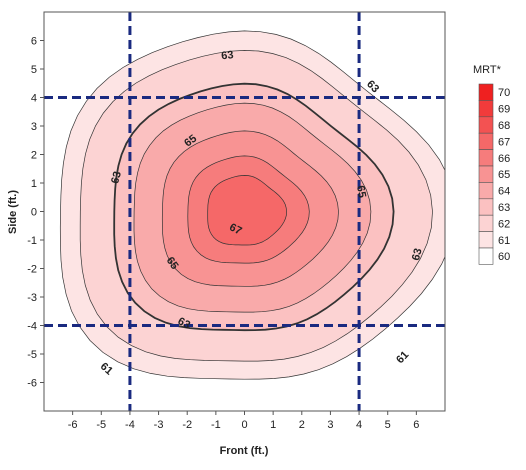 The image size is (526, 470). Describe the element at coordinates (34, 184) in the screenshot. I see `y-tick-label: 1` at that location.